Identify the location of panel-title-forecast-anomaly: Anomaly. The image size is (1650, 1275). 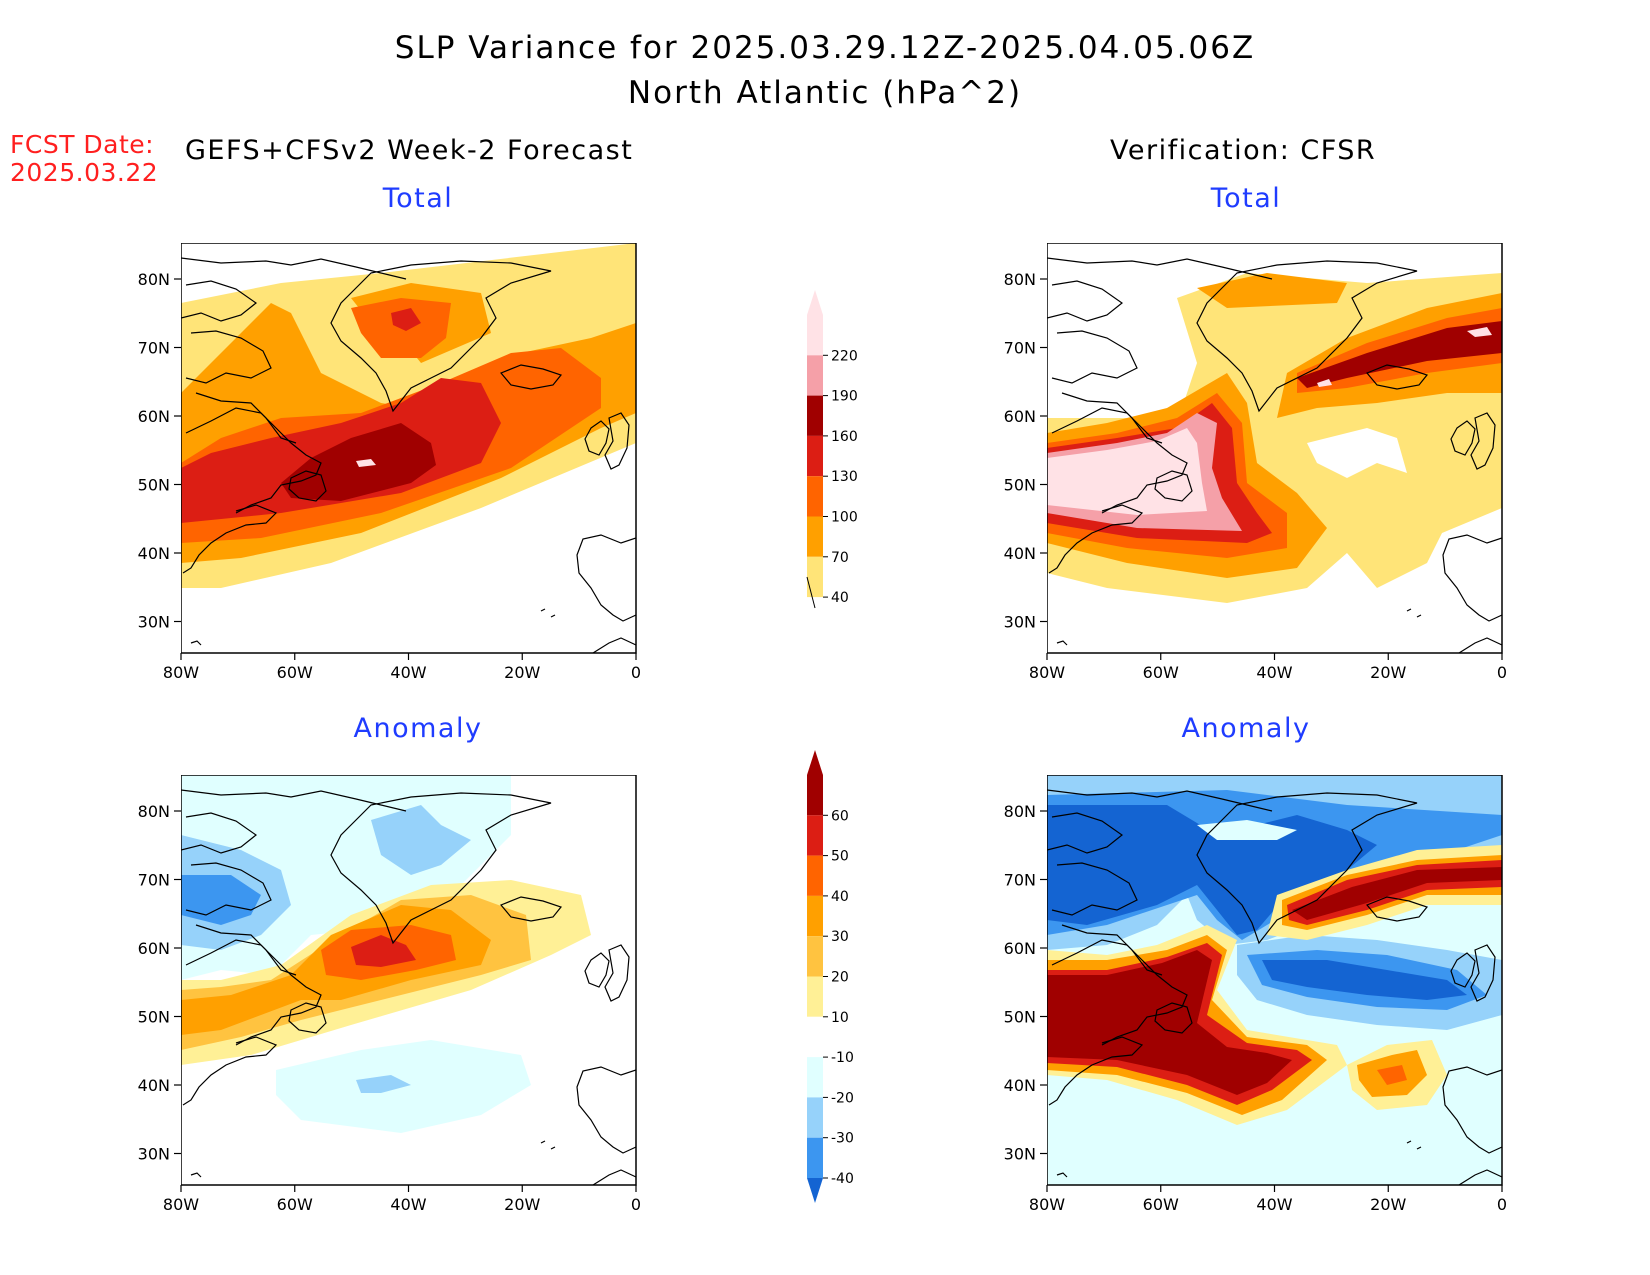
(418, 728).